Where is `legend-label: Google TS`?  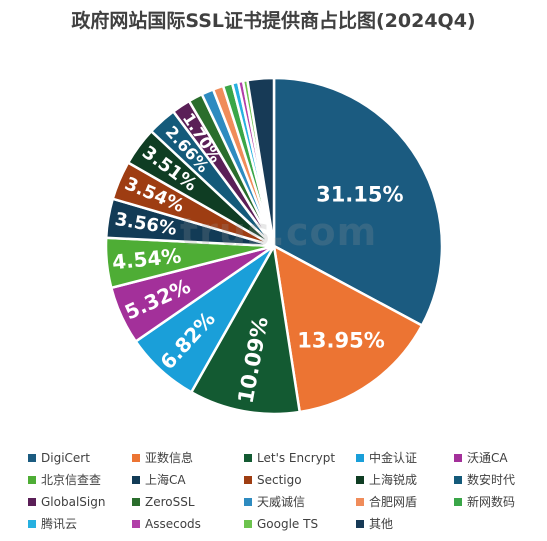 legend-label: Google TS is located at coordinates (288, 524).